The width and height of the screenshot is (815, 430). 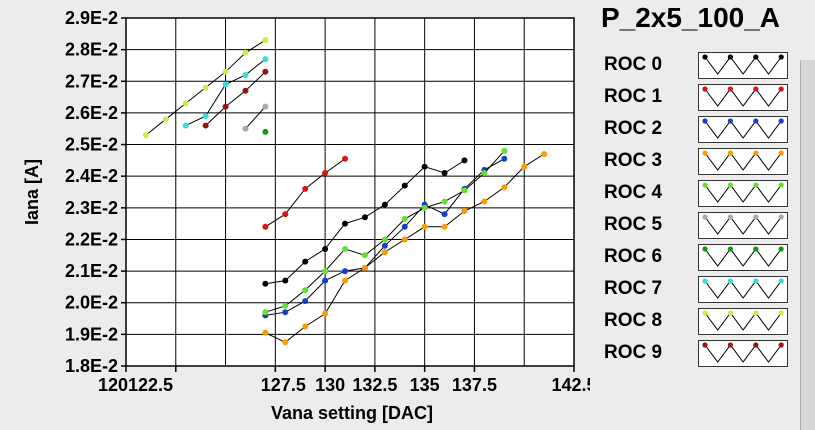 I want to click on legend-label: ROC 1, so click(x=633, y=96).